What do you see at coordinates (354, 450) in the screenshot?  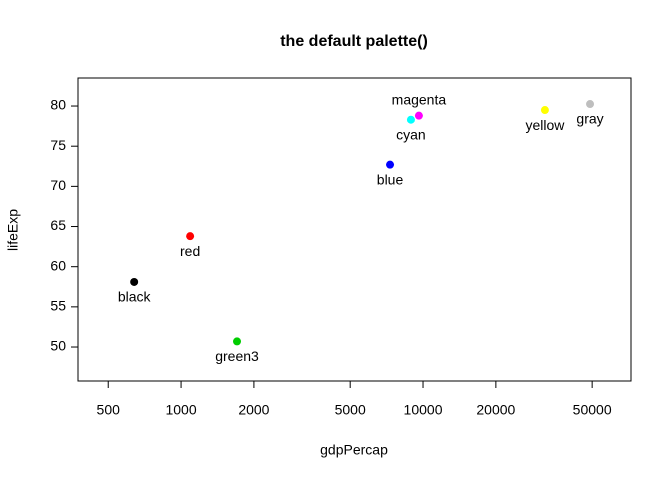 I see `x-axis-label: gdpPercap` at bounding box center [354, 450].